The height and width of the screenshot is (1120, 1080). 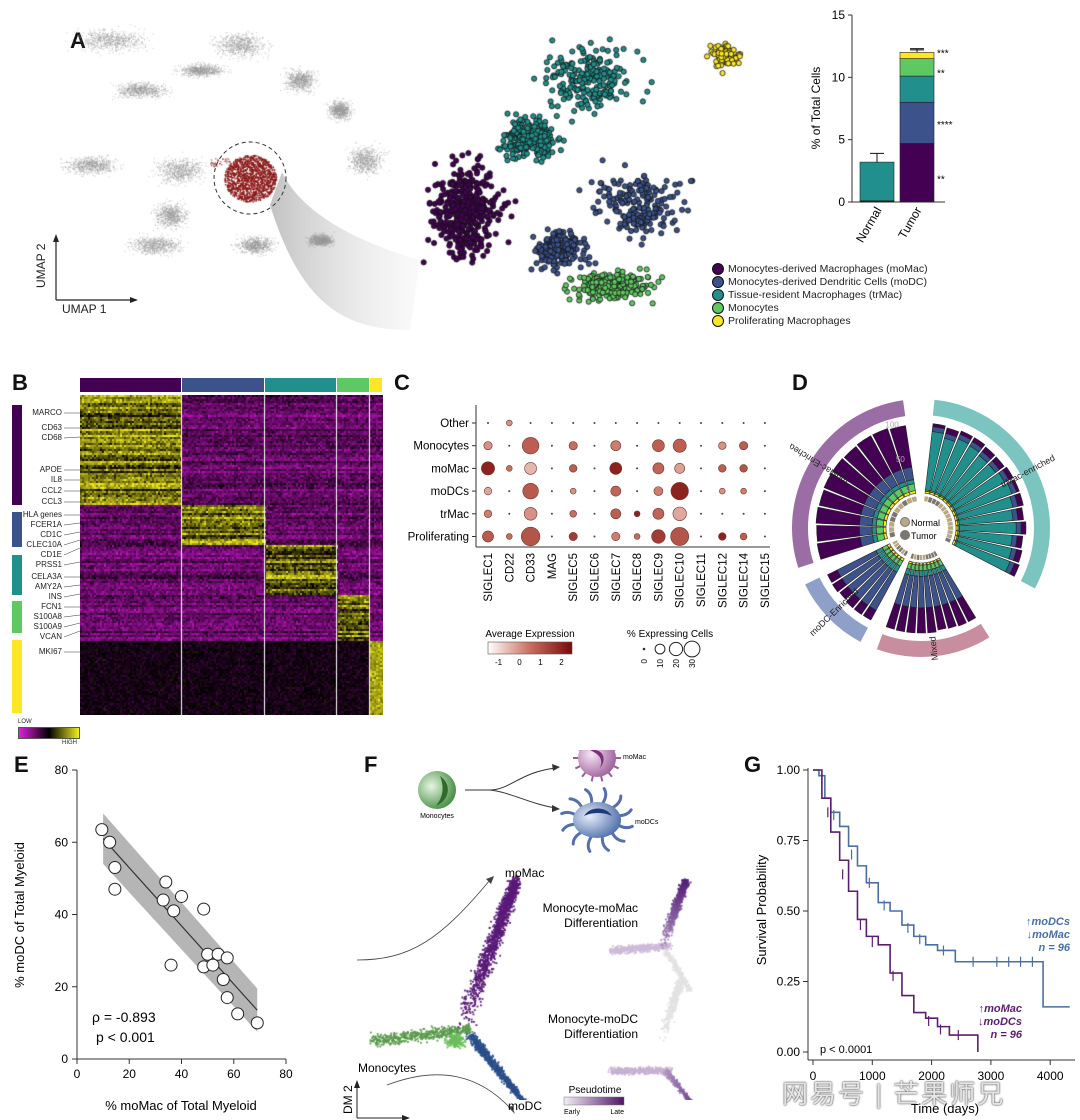 What do you see at coordinates (722, 536) in the screenshot?
I see `dot-Proliferating-SIGLEC12` at bounding box center [722, 536].